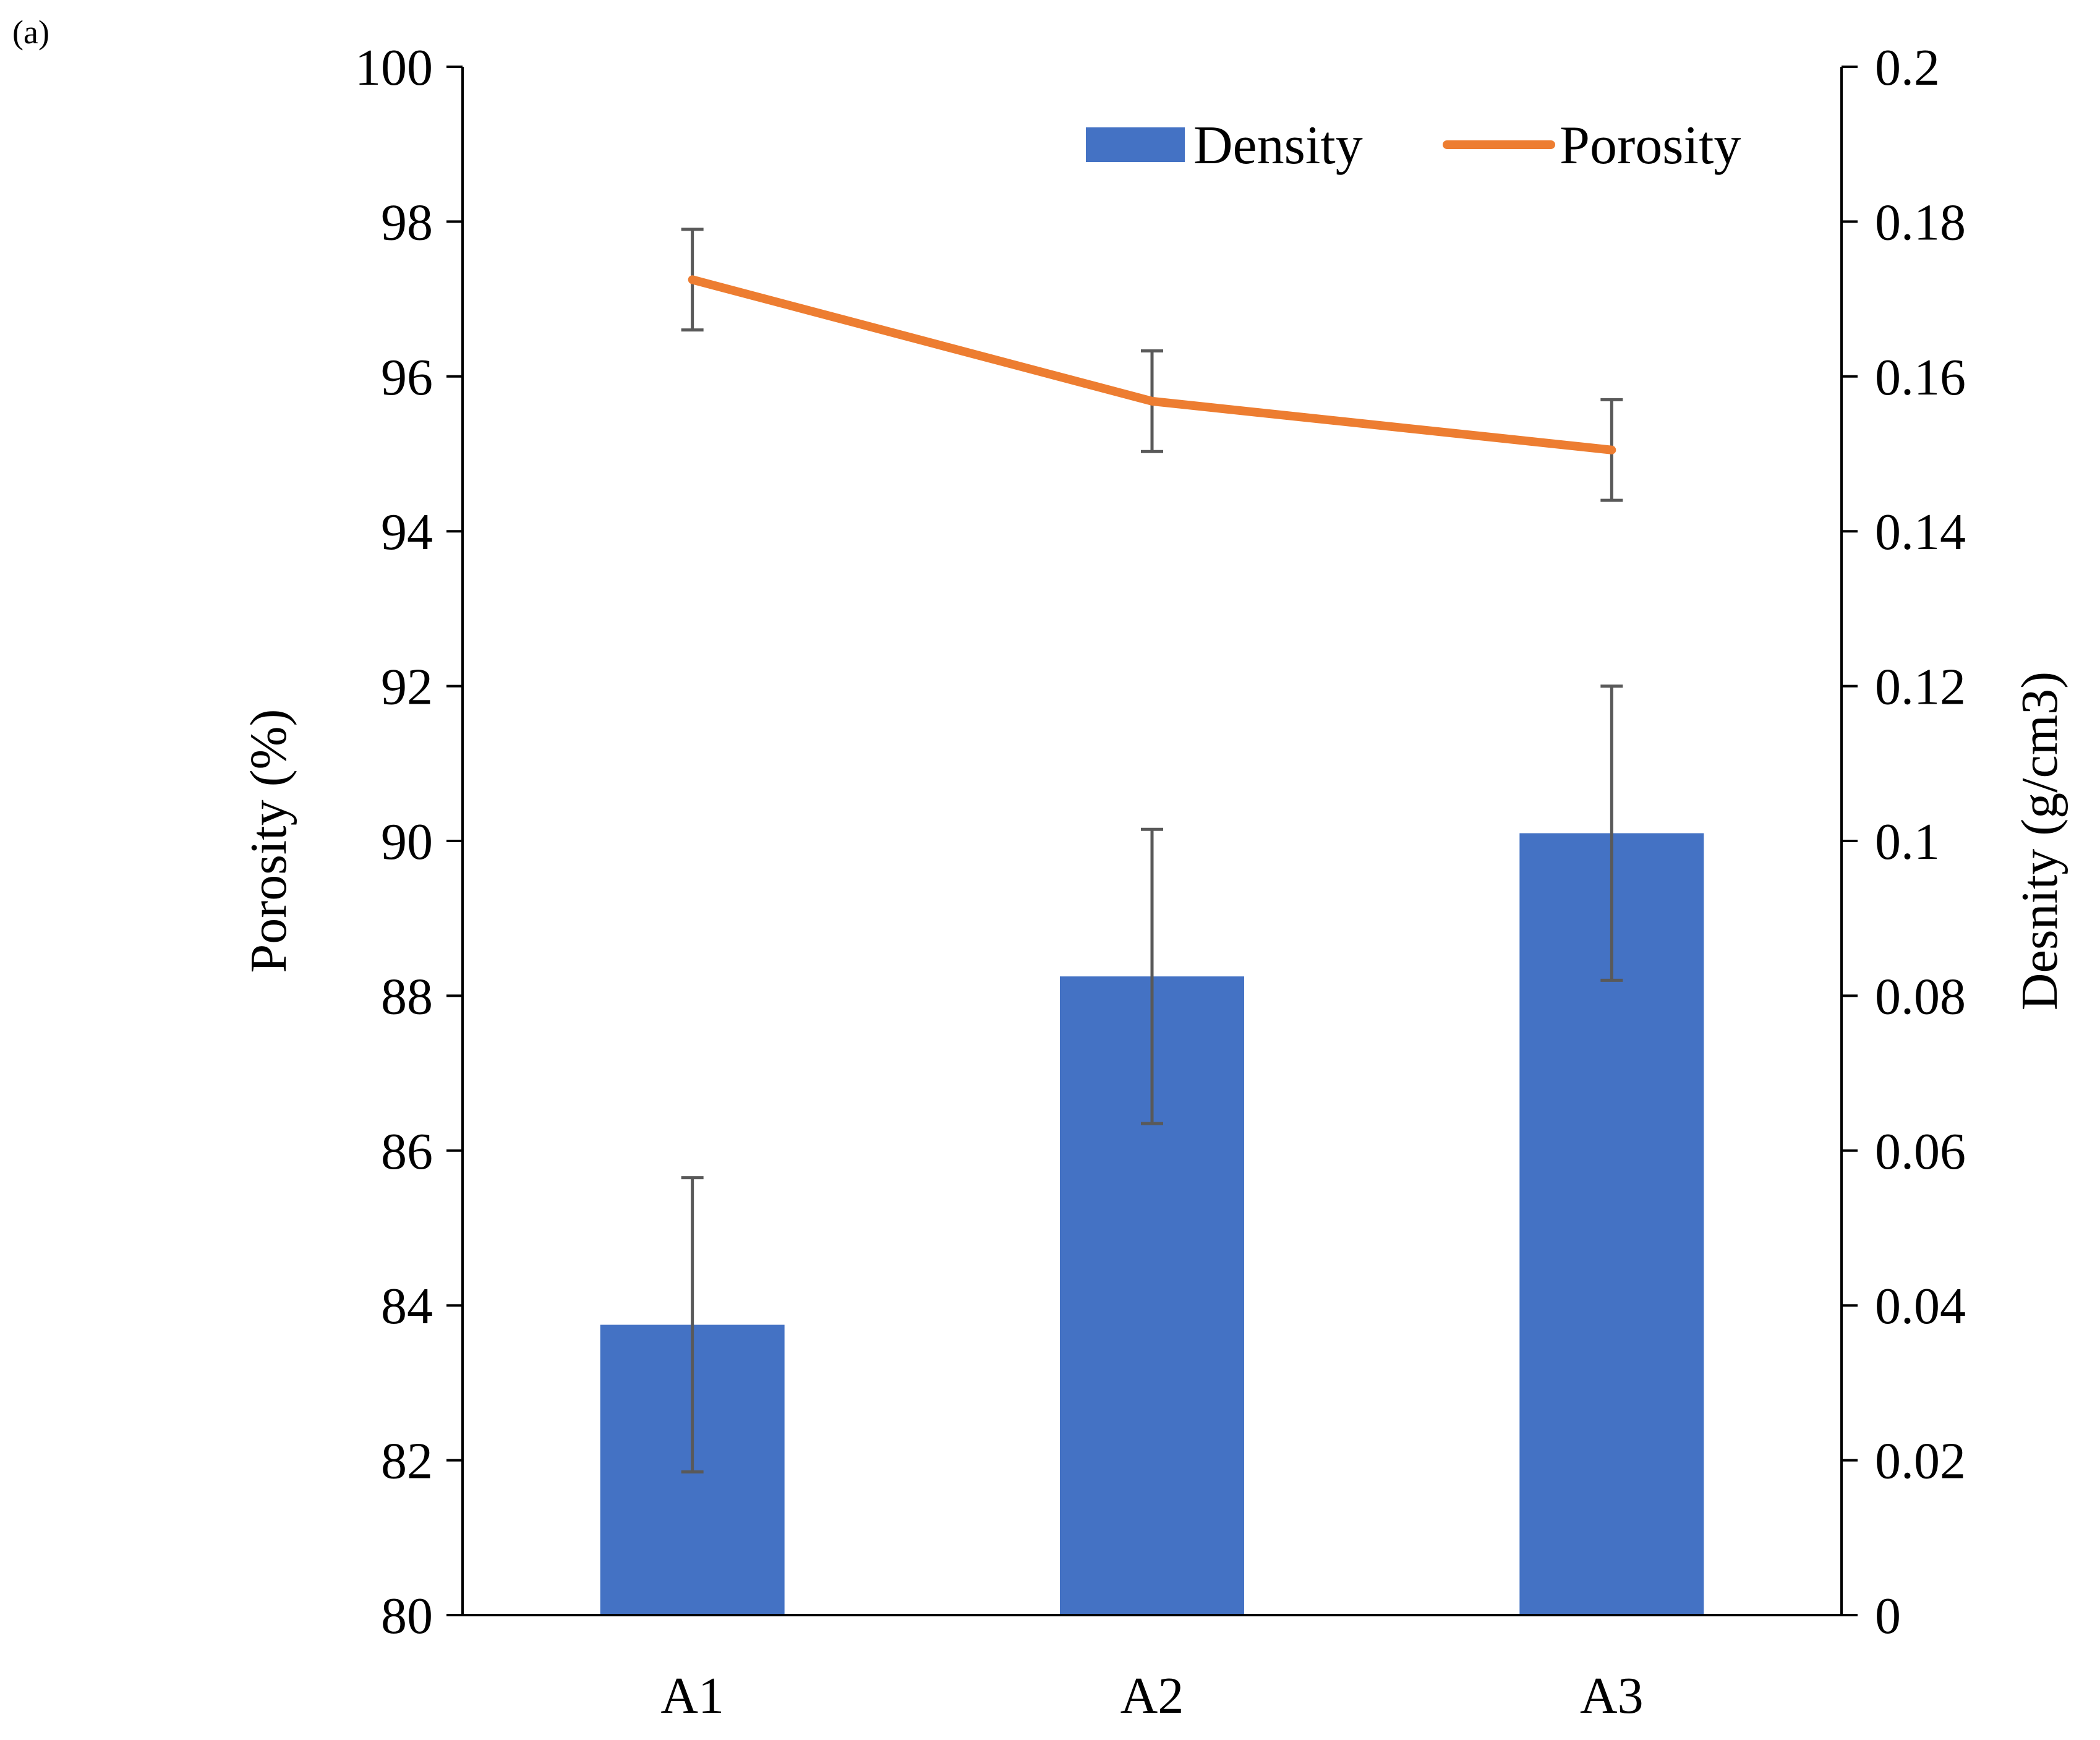 This screenshot has height=1740, width=2100. What do you see at coordinates (1907, 67) in the screenshot?
I see `right-tick-label: 0.2` at bounding box center [1907, 67].